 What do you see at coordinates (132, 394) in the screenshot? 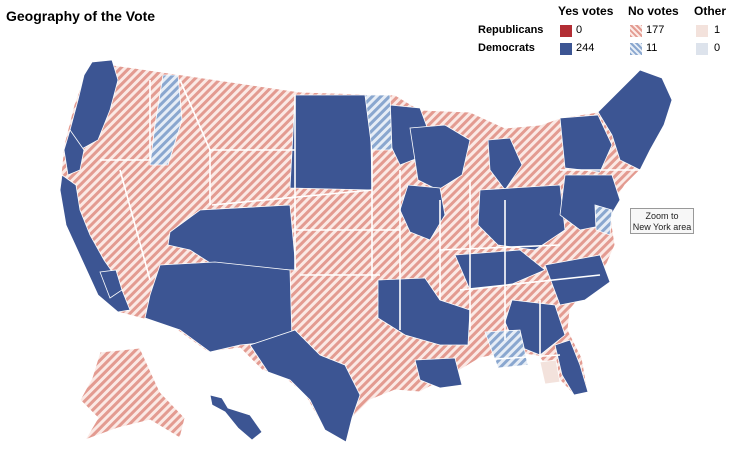
I see `alaska` at bounding box center [132, 394].